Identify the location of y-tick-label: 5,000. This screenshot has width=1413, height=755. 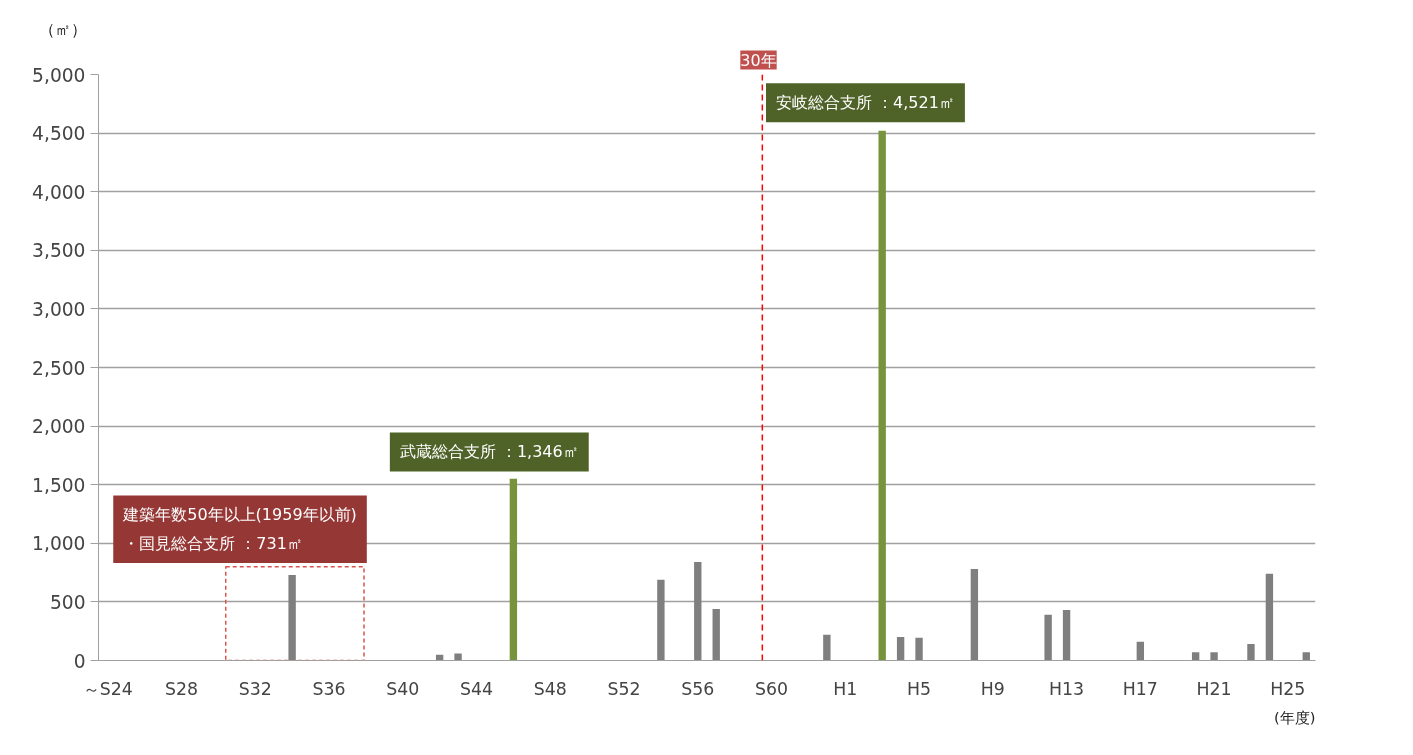
(59, 75).